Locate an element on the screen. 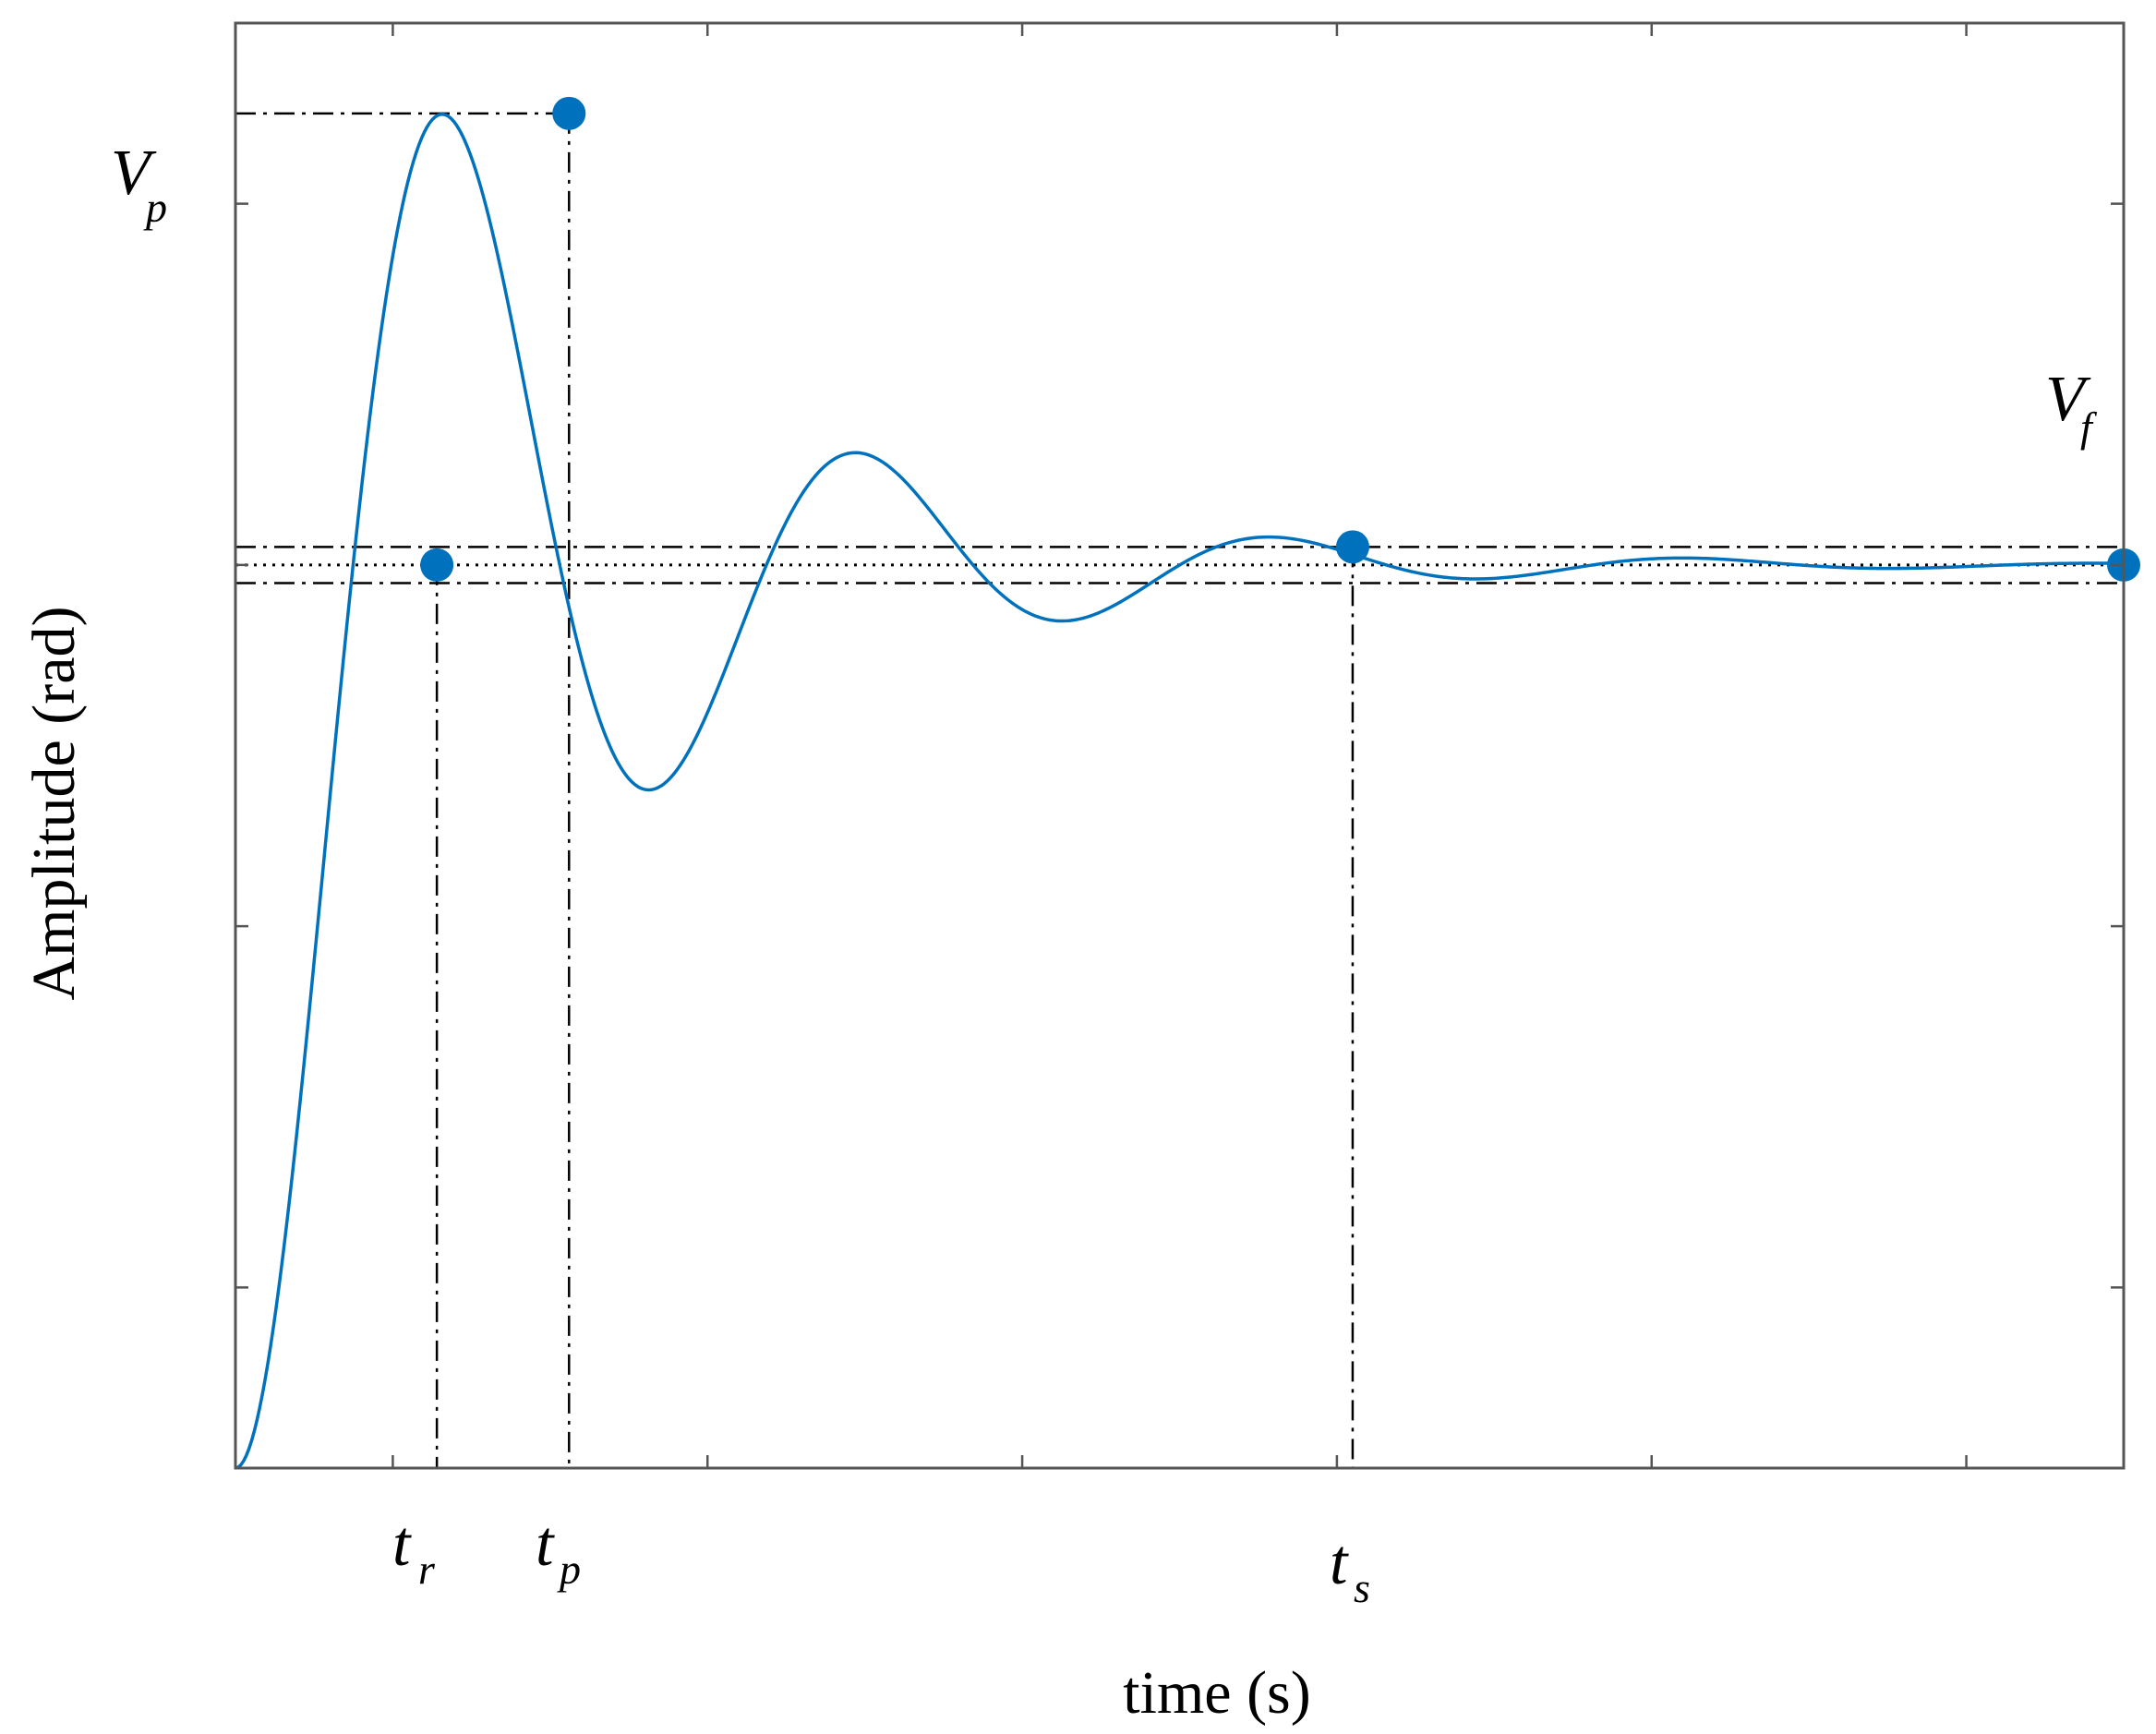 The width and height of the screenshot is (2156, 1734). rise-point-marker is located at coordinates (437, 565).